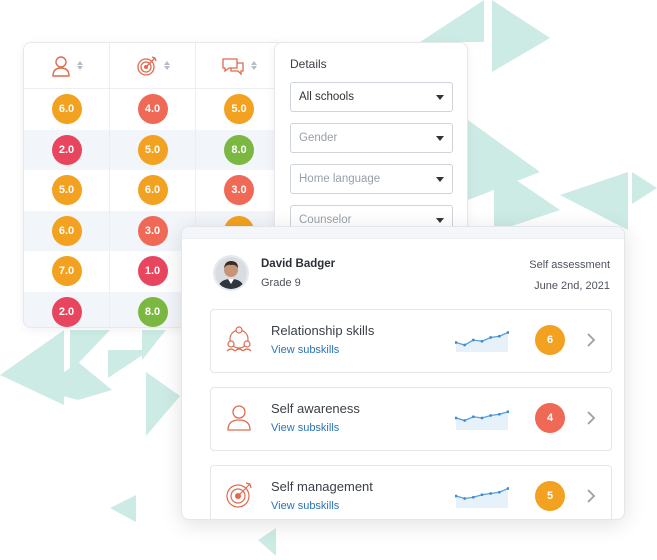 The height and width of the screenshot is (560, 657). Describe the element at coordinates (572, 286) in the screenshot. I see `assessment-date: June 2nd, 2021` at that location.